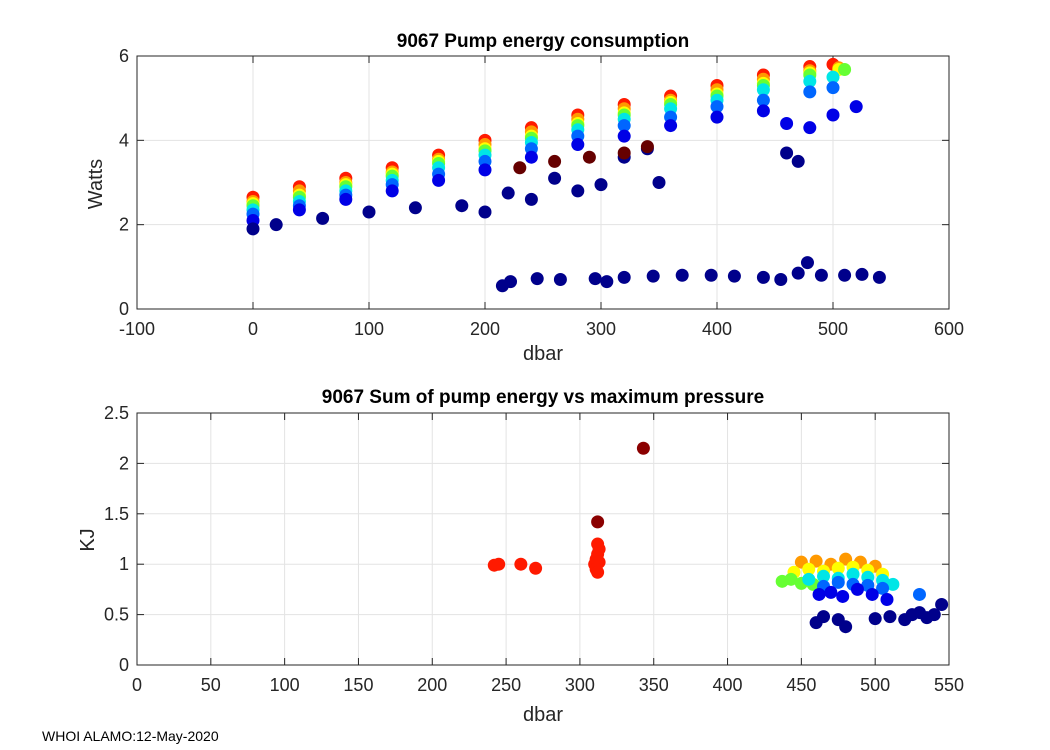 Image resolution: width=1050 pixels, height=750 pixels. I want to click on x-tick-label: 150, so click(358, 685).